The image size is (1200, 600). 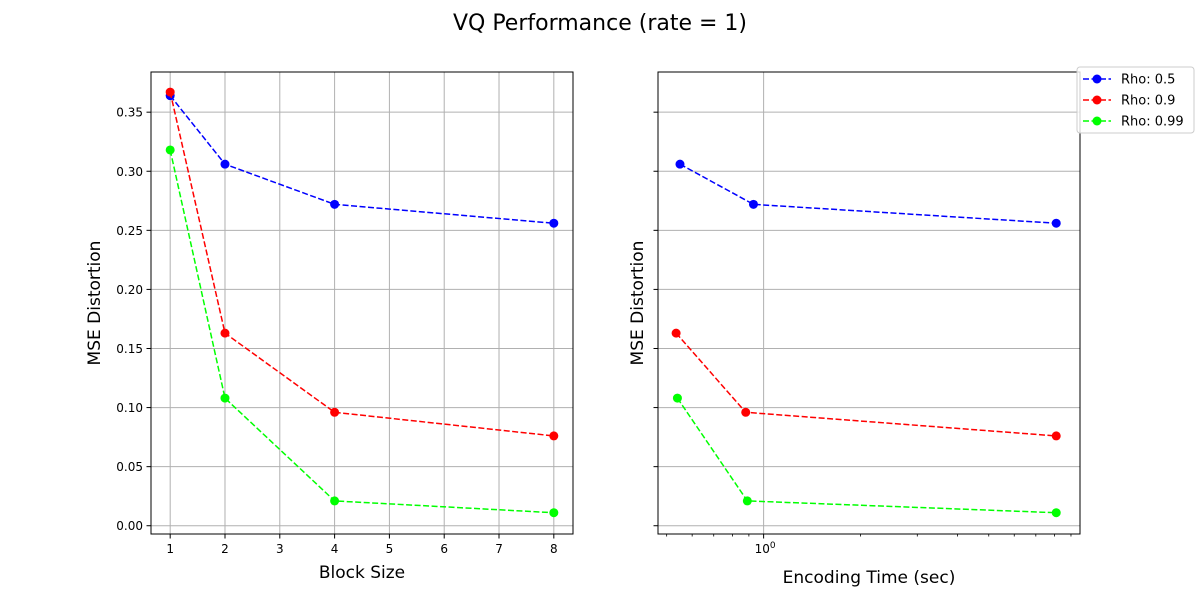 What do you see at coordinates (129, 231) in the screenshot?
I see `y-tick-label: 0.25` at bounding box center [129, 231].